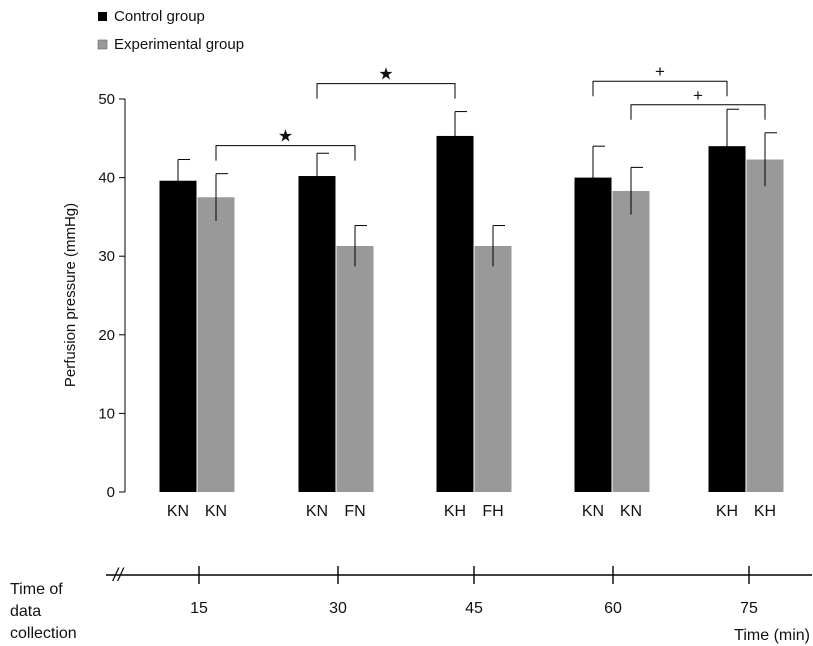 The width and height of the screenshot is (813, 646). I want to click on y-tick-label: 20, so click(106, 335).